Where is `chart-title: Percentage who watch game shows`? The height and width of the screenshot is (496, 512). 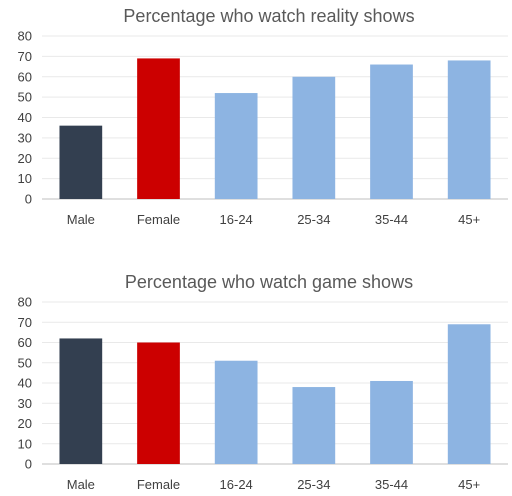
chart-title: Percentage who watch game shows is located at coordinates (269, 282).